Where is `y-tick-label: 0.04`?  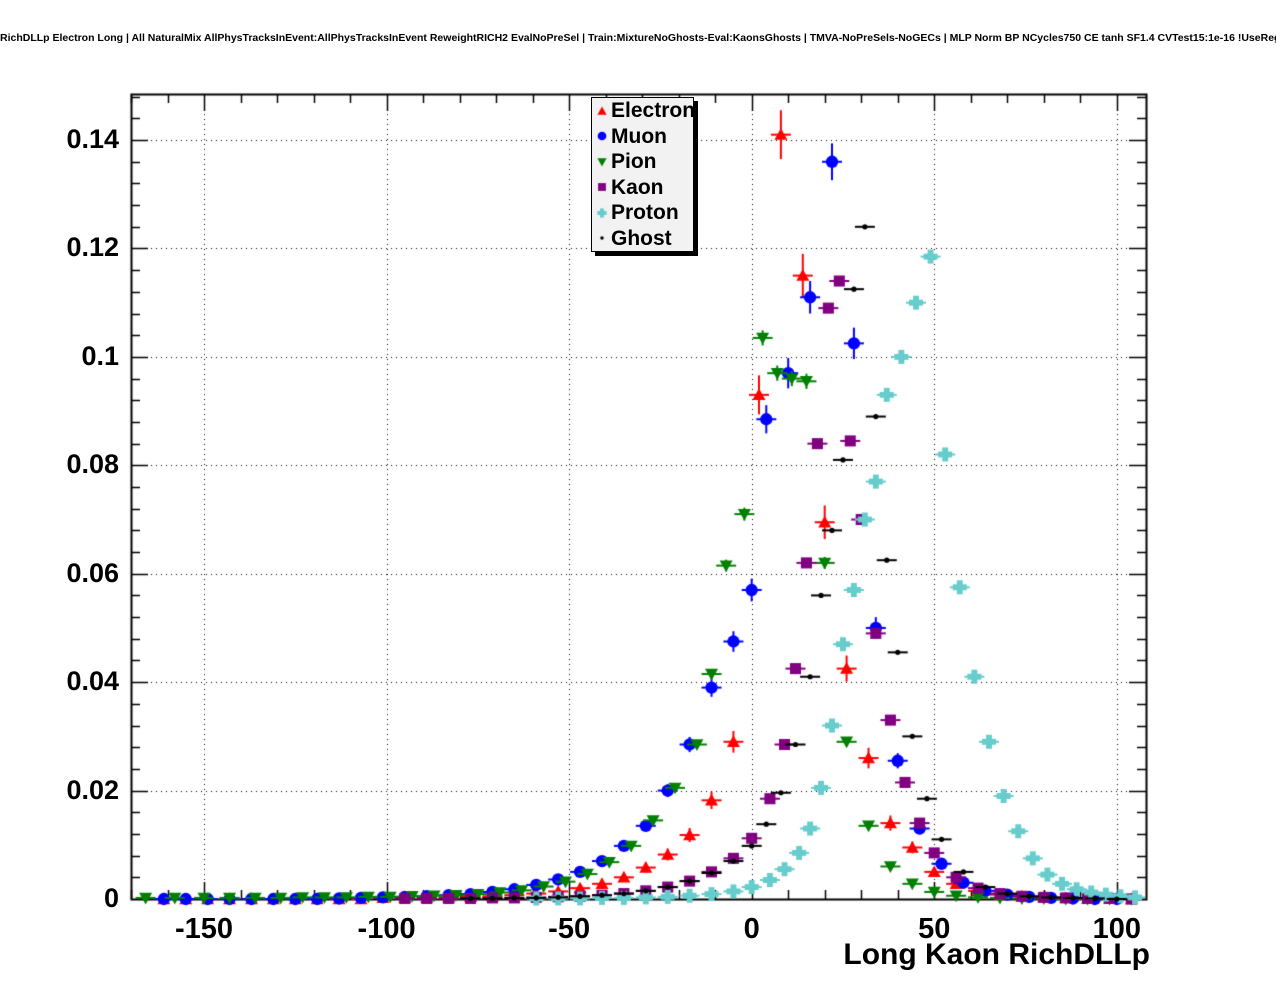 y-tick-label: 0.04 is located at coordinates (92, 681).